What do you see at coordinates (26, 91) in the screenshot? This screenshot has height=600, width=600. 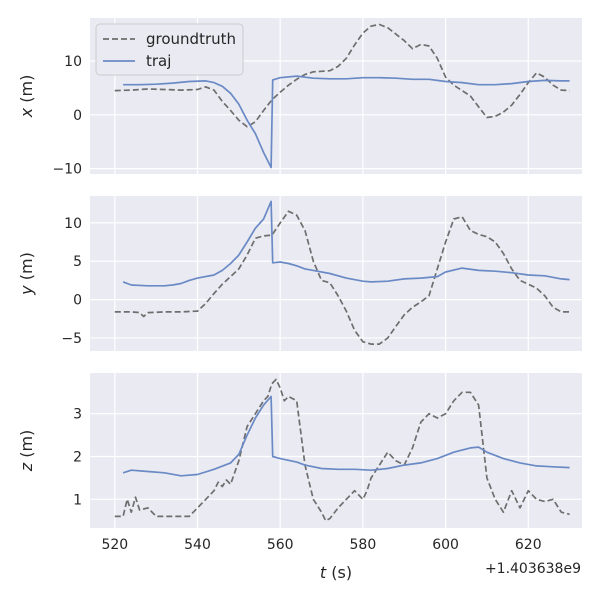 I see `x-panel-ylabel-unit: (m)` at bounding box center [26, 91].